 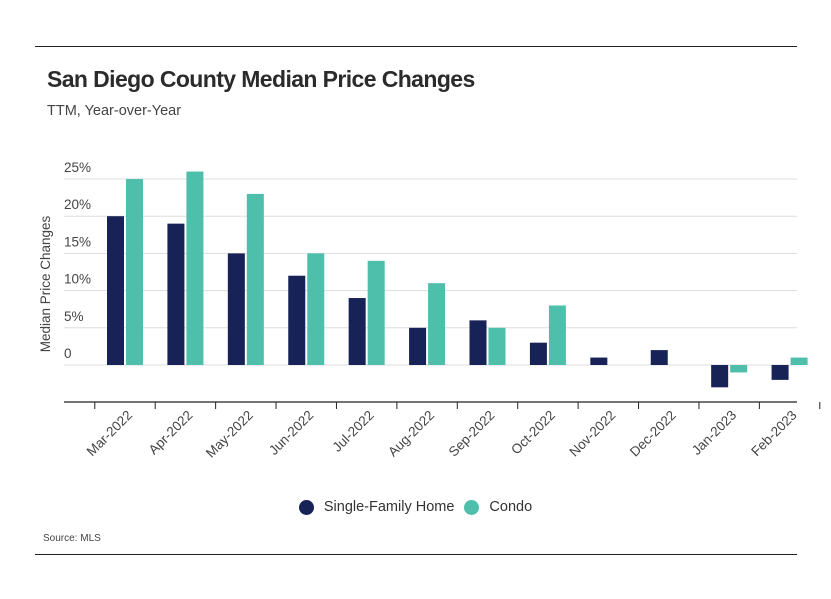 What do you see at coordinates (437, 324) in the screenshot?
I see `bar-condo-aug-2022` at bounding box center [437, 324].